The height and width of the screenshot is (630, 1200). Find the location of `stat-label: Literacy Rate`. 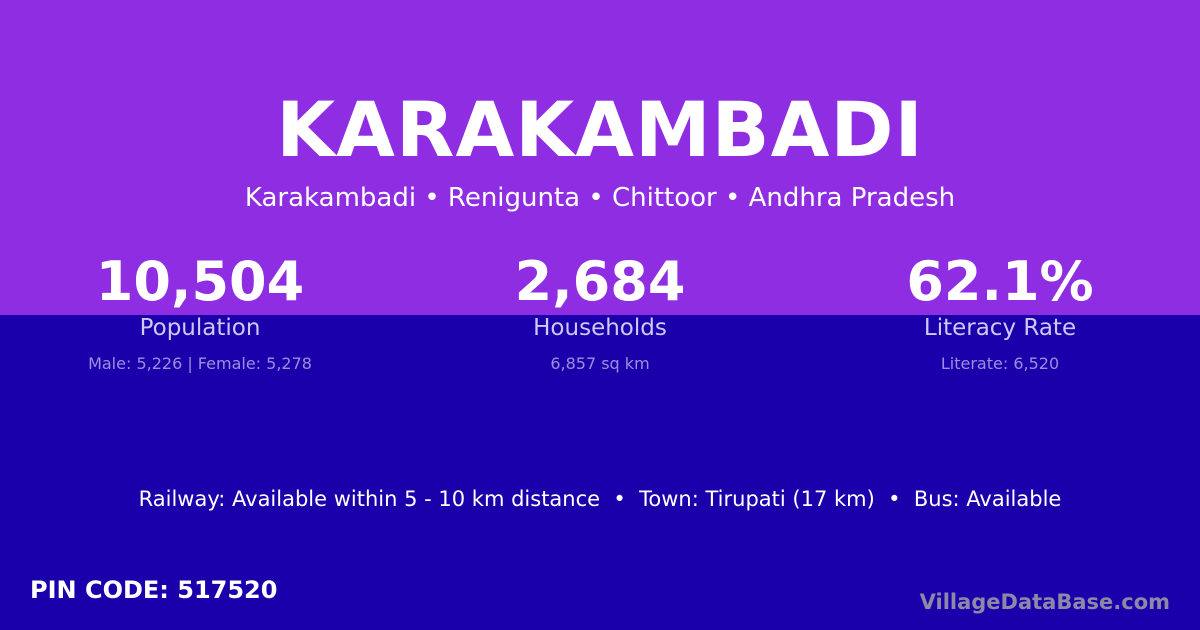

stat-label: Literacy Rate is located at coordinates (1000, 328).